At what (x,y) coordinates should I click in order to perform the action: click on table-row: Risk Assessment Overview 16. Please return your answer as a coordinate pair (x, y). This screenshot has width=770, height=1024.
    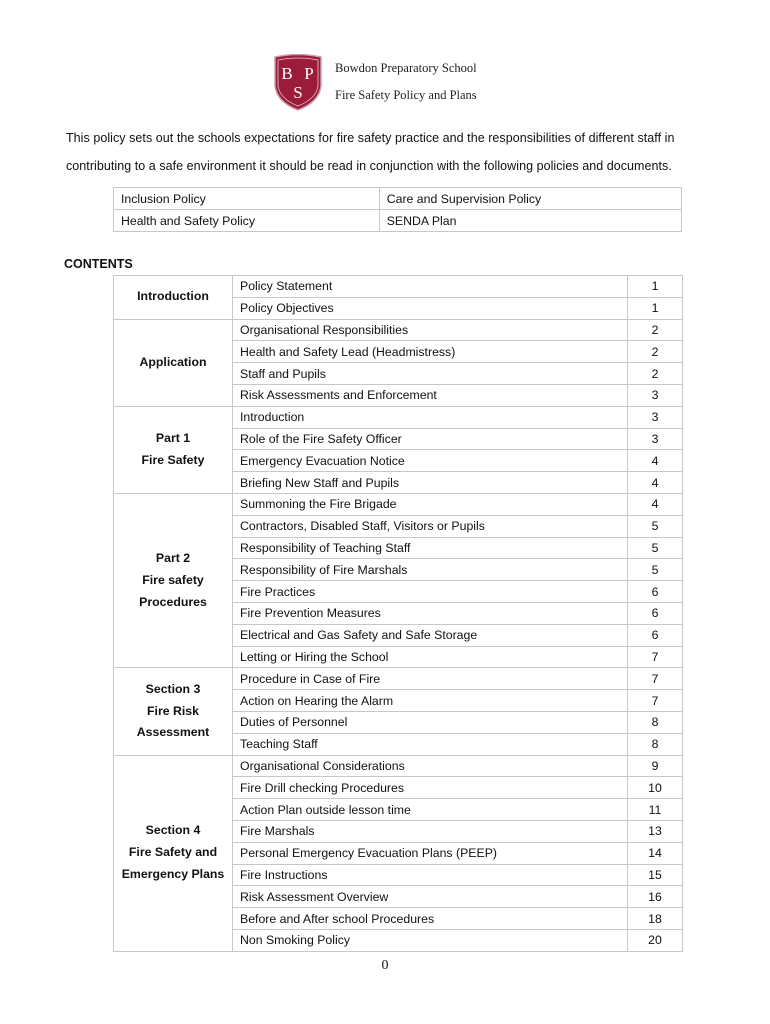
    Looking at the image, I should click on (398, 897).